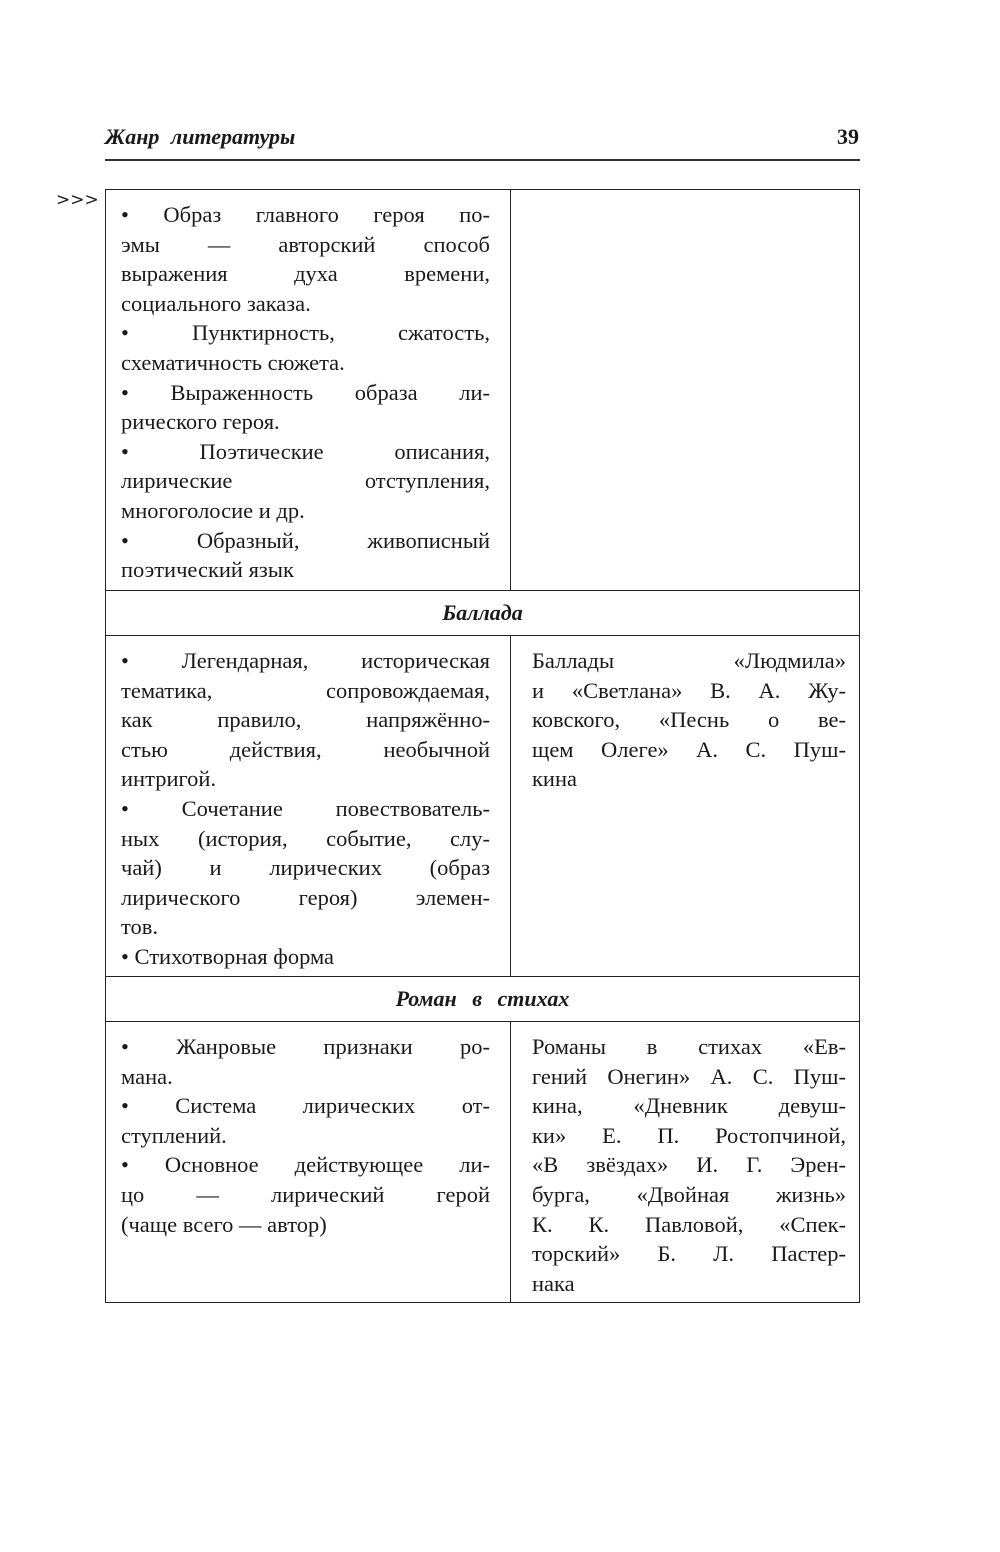  Describe the element at coordinates (305, 1106) in the screenshot. I see `text-line: • Система лирических от-` at that location.